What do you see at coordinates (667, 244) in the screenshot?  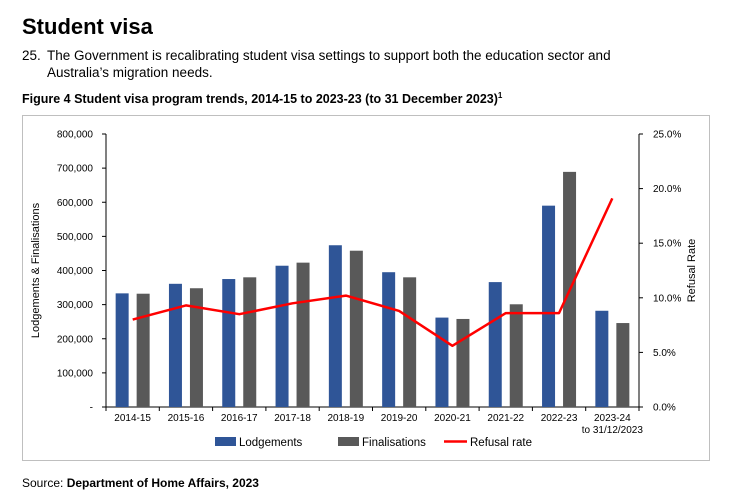 I see `y2-tick-label: 15.0%` at bounding box center [667, 244].